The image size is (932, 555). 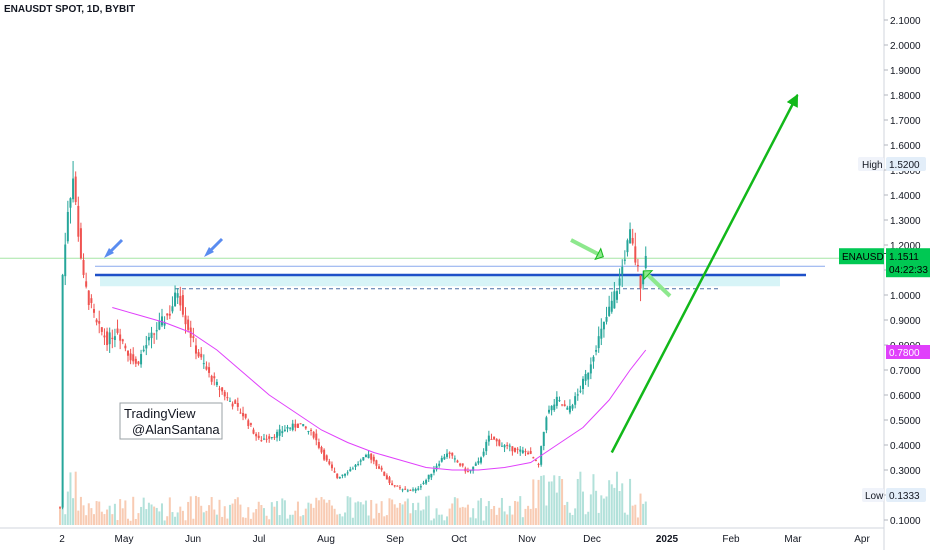 What do you see at coordinates (704, 273) in the screenshot?
I see `projection-arrow` at bounding box center [704, 273].